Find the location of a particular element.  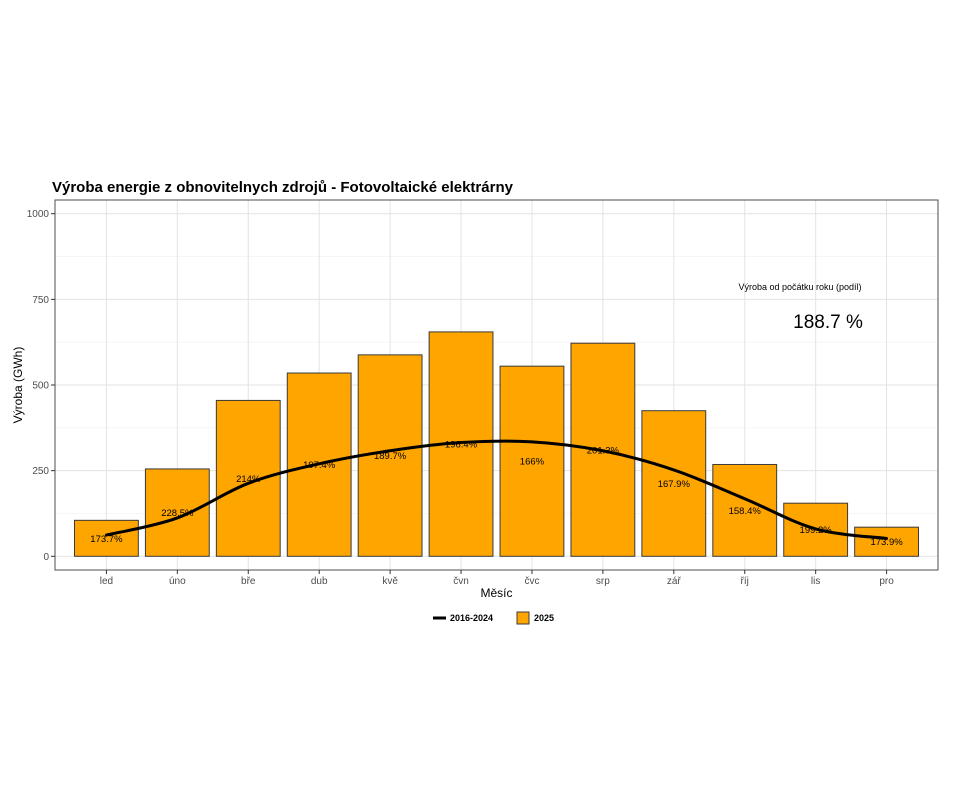

bar-data-label: 196.4% is located at coordinates (461, 445).